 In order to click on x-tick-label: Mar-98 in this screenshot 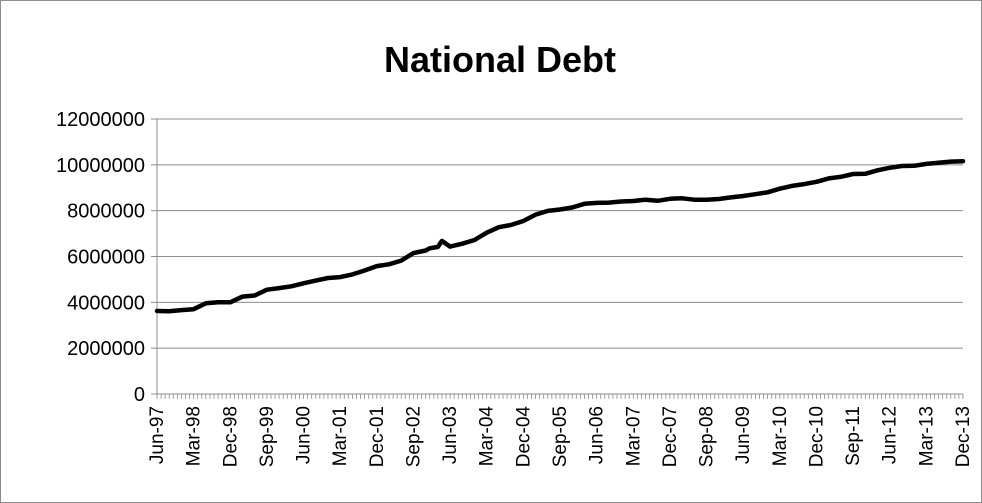, I will do `click(194, 436)`.